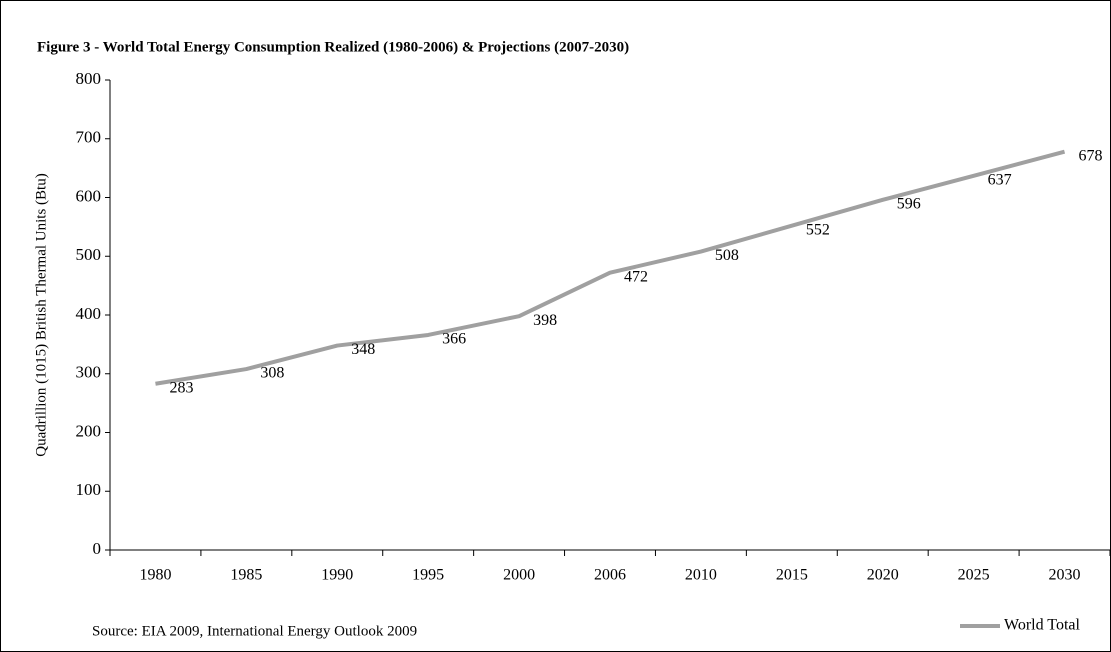  What do you see at coordinates (454, 339) in the screenshot?
I see `data-label: 366` at bounding box center [454, 339].